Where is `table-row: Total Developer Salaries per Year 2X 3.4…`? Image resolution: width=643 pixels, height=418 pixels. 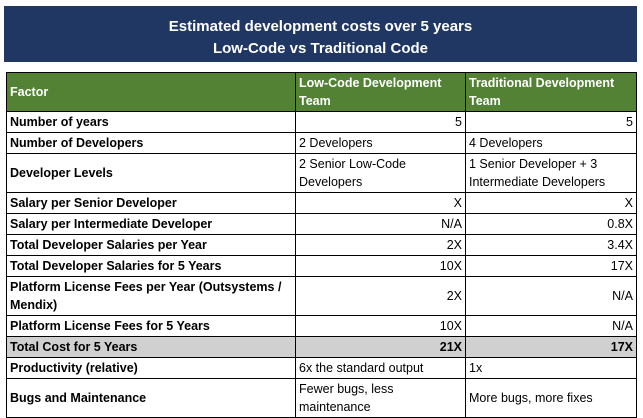
table-row: Total Developer Salaries per Year 2X 3.4… is located at coordinates (321, 245).